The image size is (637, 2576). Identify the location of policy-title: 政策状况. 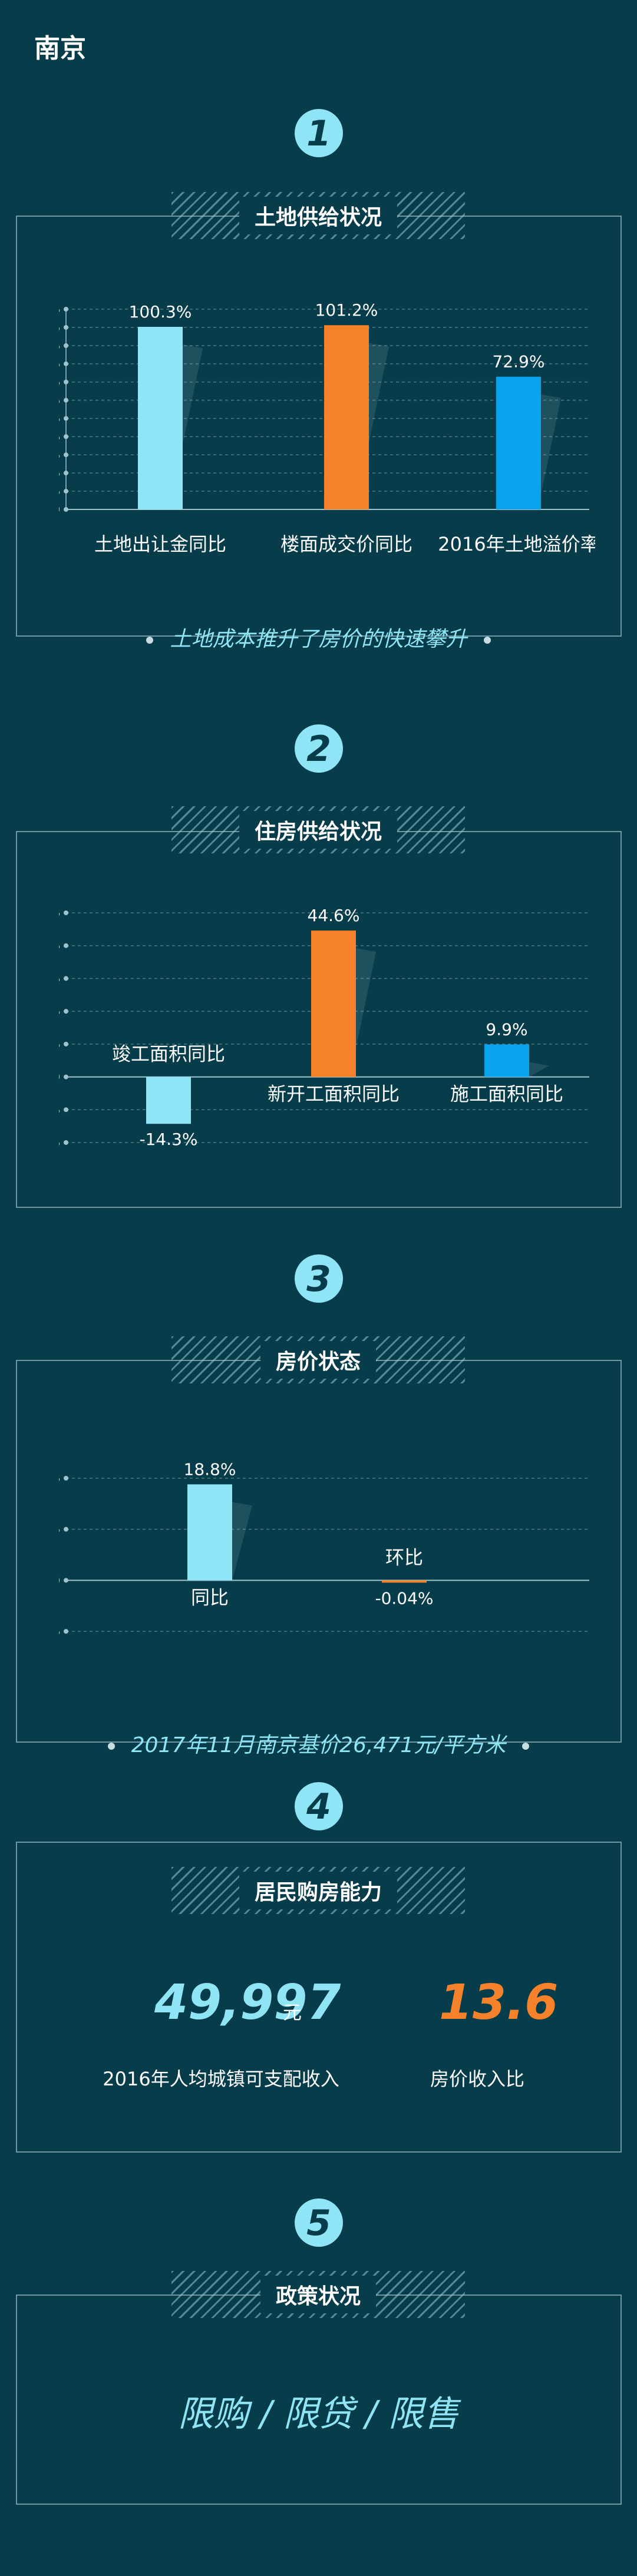
(318, 2294).